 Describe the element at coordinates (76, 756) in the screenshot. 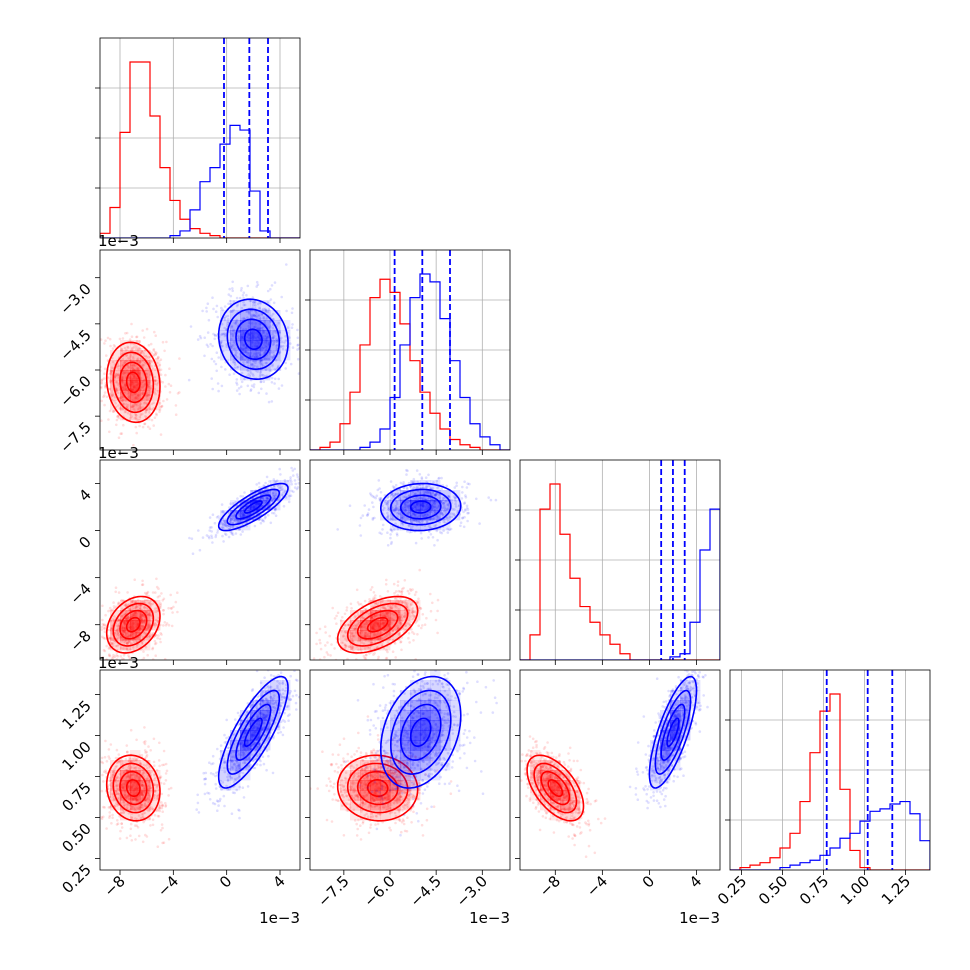

I see `ytick-label-3-3: 1.00` at that location.